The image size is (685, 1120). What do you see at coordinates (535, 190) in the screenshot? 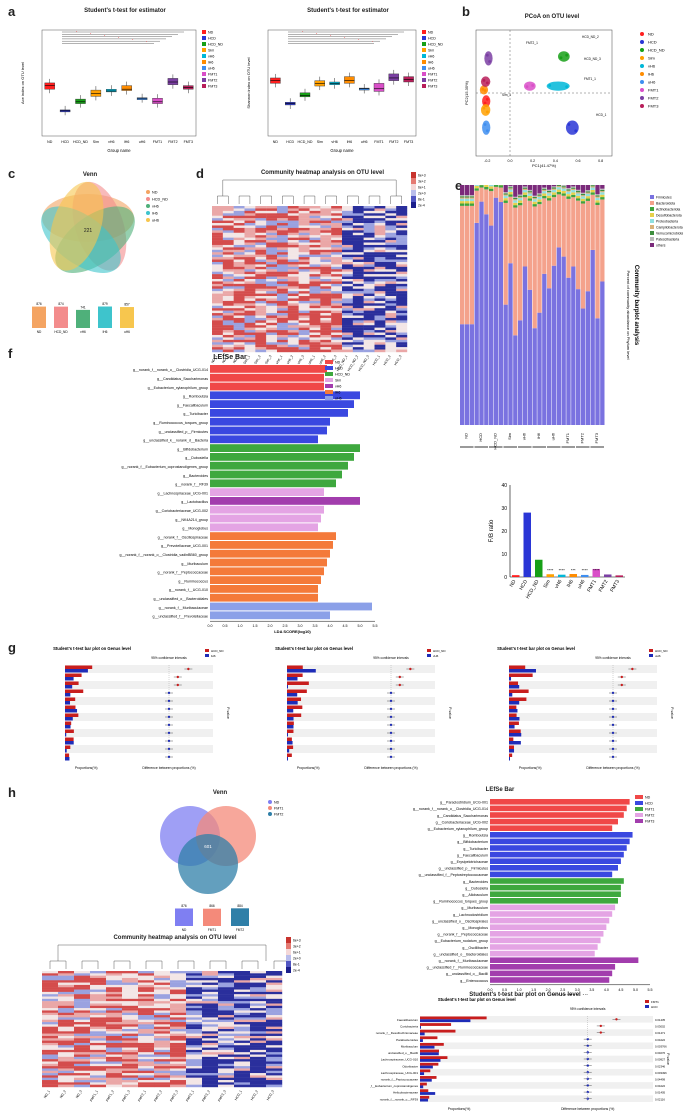
I see `stacked-segment-others` at bounding box center [535, 190].